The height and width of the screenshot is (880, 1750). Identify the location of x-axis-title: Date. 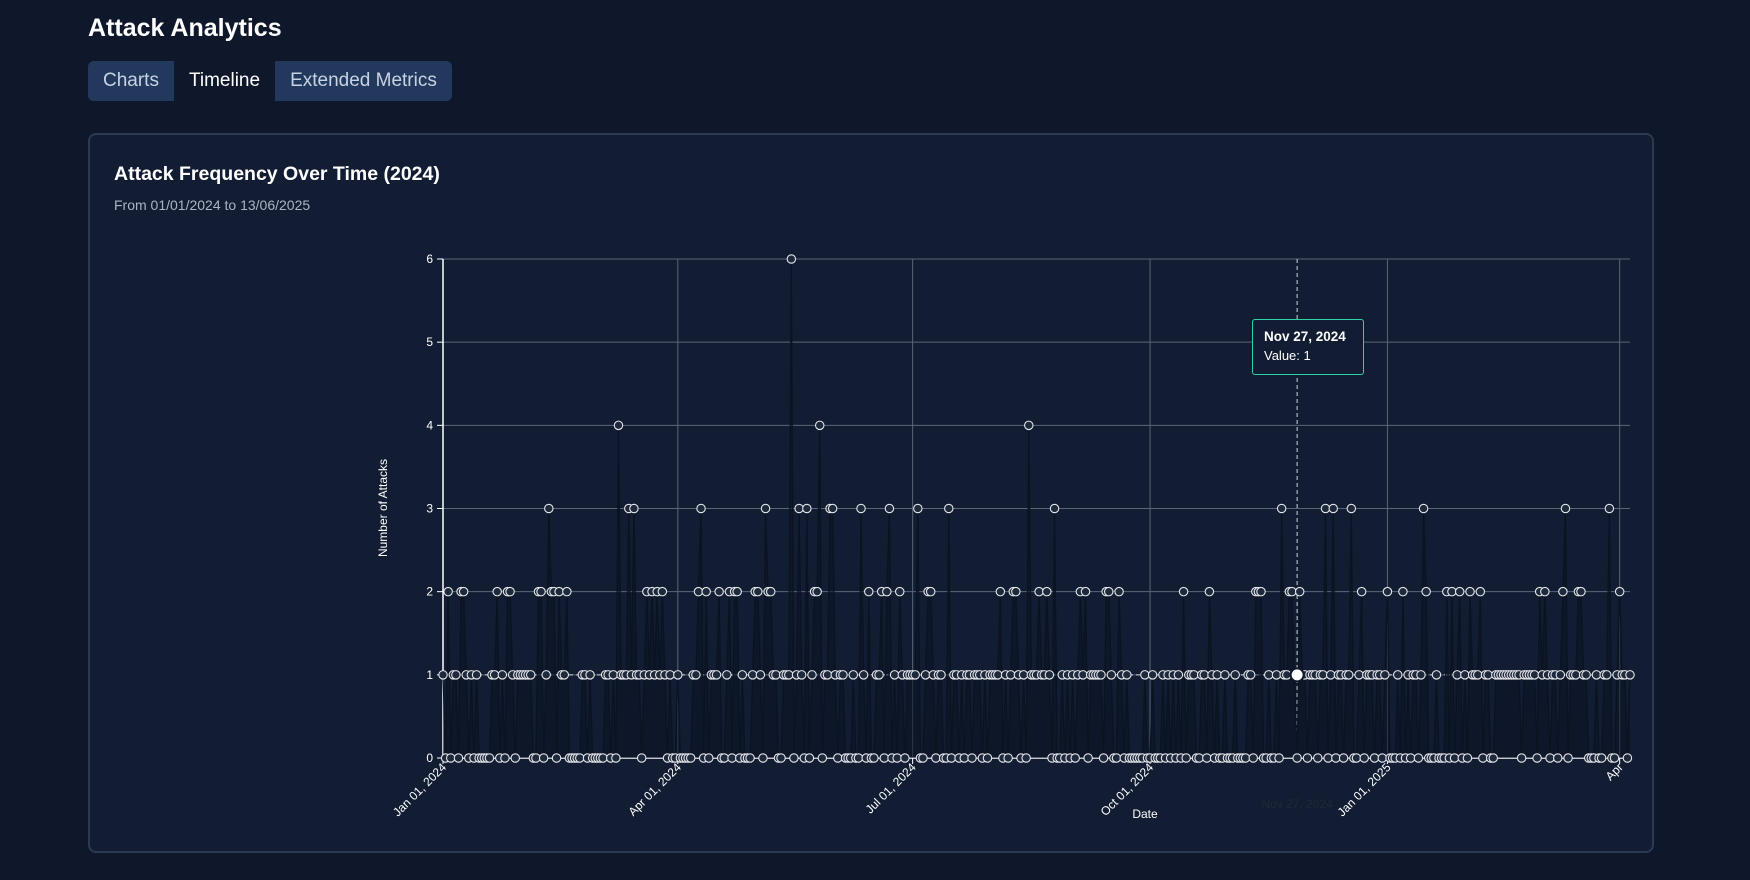
(1145, 814).